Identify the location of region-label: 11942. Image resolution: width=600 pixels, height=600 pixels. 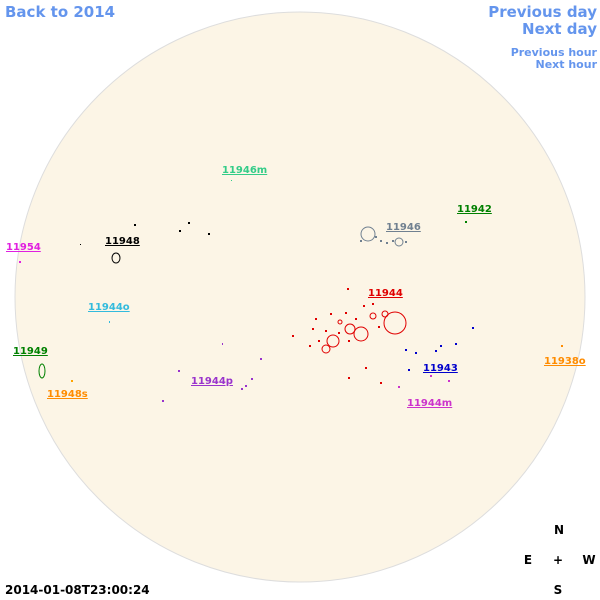
(474, 209).